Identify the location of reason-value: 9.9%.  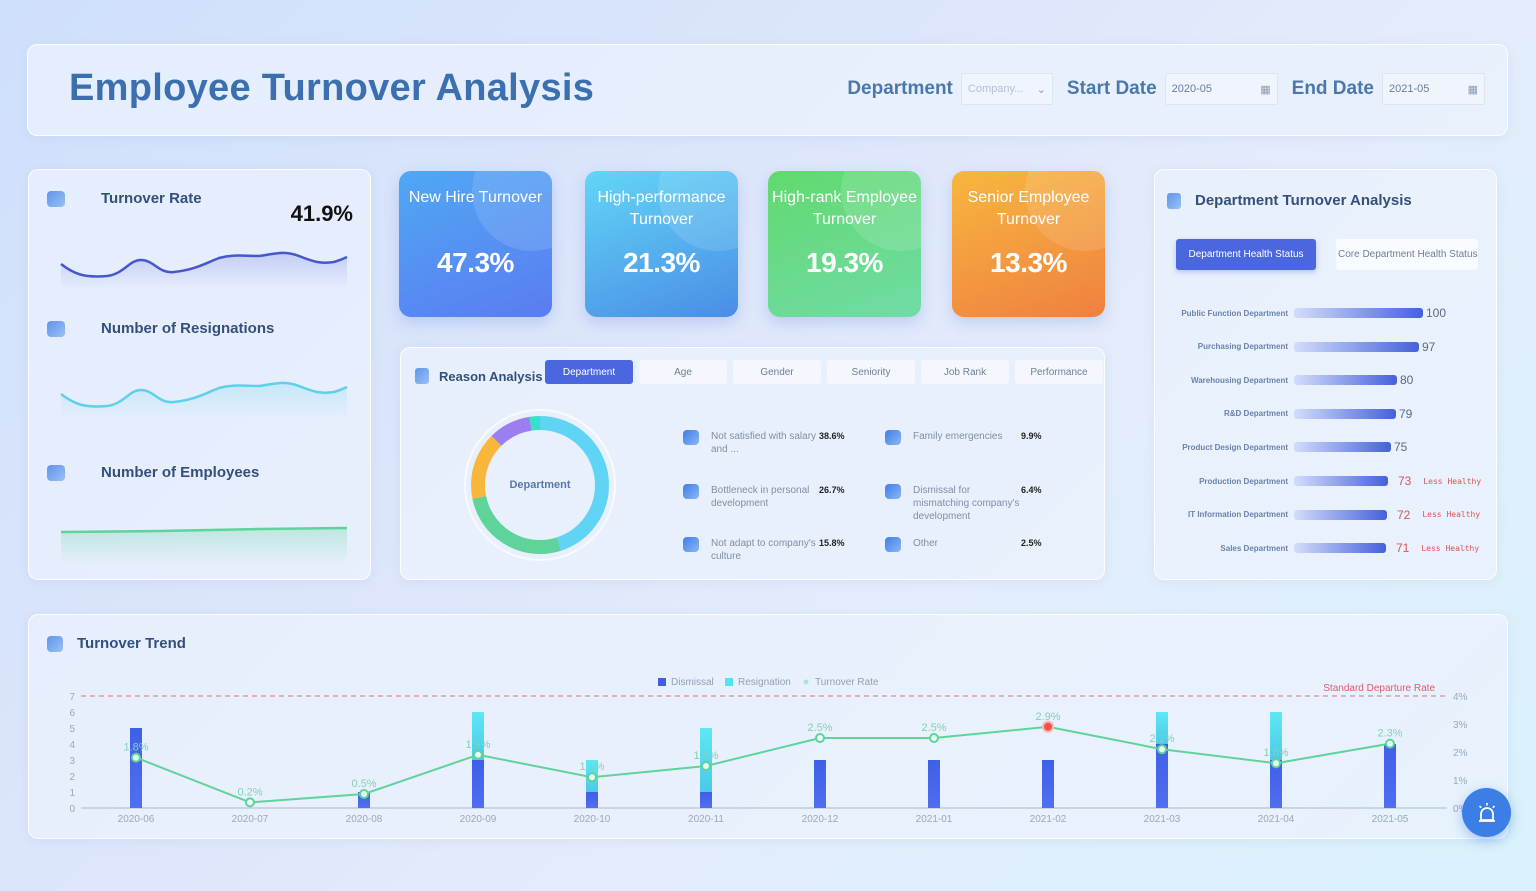
(1031, 436).